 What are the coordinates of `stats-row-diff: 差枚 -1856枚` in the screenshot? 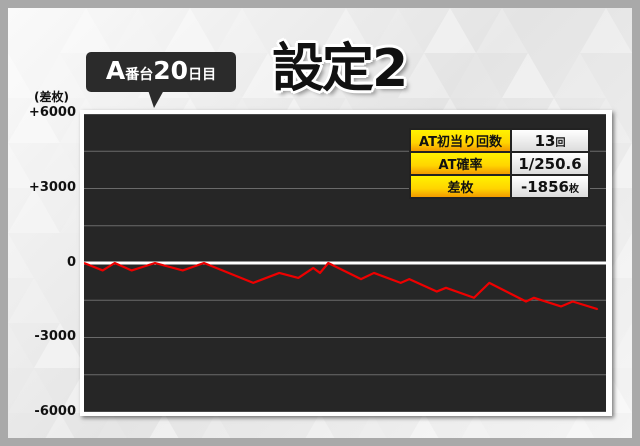 It's located at (499, 186).